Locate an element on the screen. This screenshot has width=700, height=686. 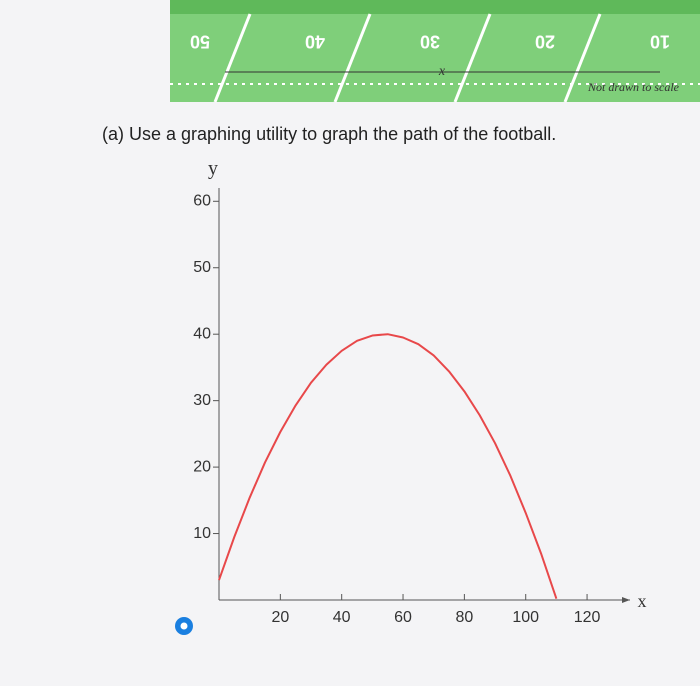
x-axis-label: x is located at coordinates (642, 601).